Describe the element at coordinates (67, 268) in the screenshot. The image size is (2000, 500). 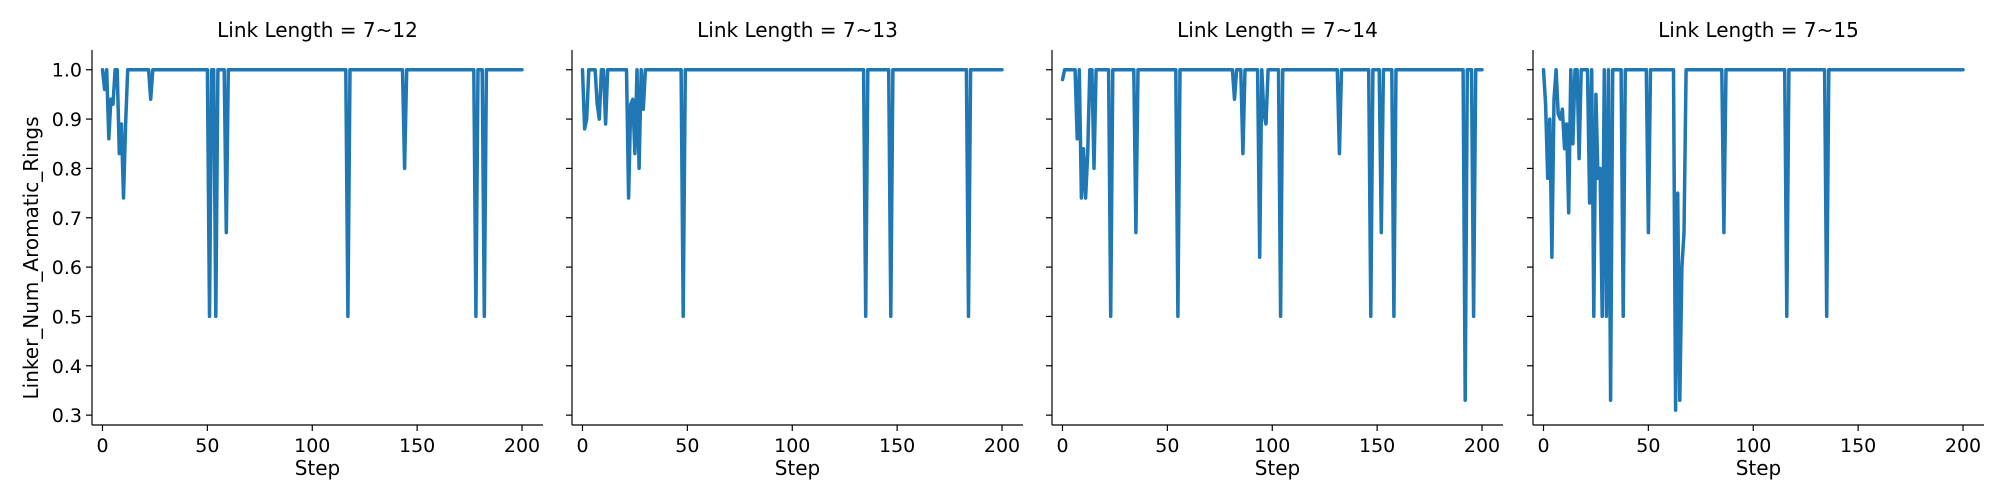
I see `y-tick-label: 0.6` at that location.